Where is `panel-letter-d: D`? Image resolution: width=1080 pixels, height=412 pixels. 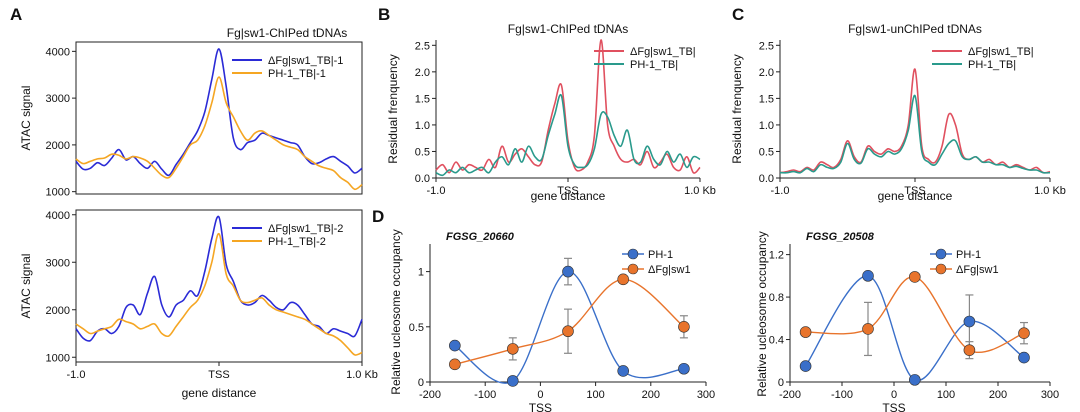
panel-letter-d: D is located at coordinates (378, 216).